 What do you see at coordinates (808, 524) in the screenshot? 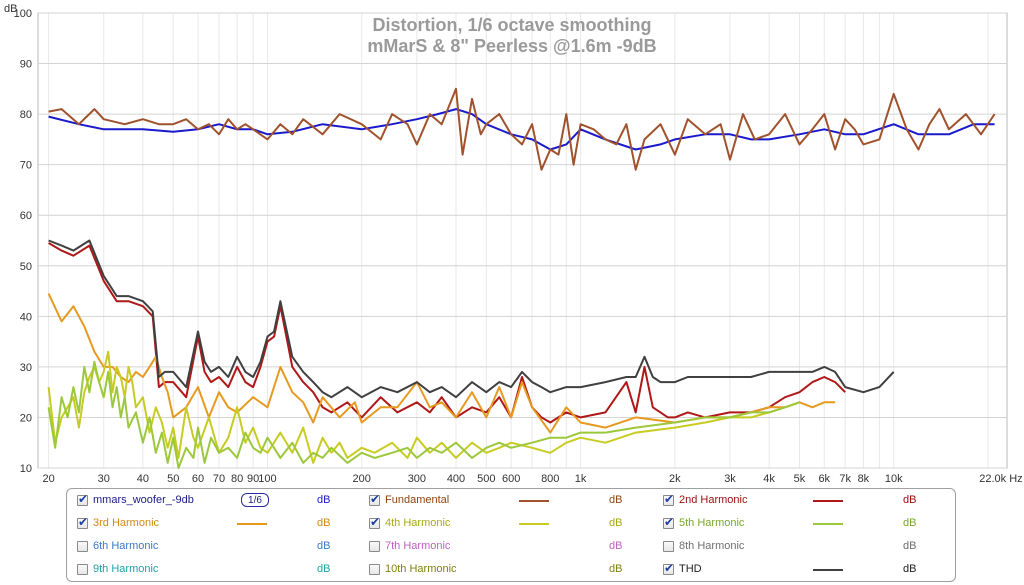
I see `legend-item-5th-harmonic: ✔ 5th Harmonic dB` at bounding box center [808, 524].